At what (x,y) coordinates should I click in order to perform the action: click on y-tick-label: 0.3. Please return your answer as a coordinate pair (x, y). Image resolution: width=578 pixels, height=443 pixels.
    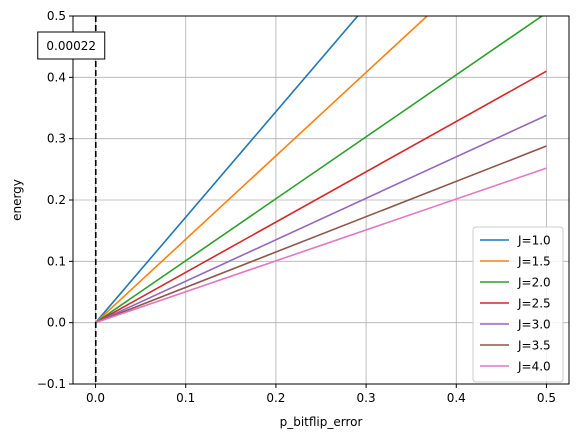
    Looking at the image, I should click on (56, 139).